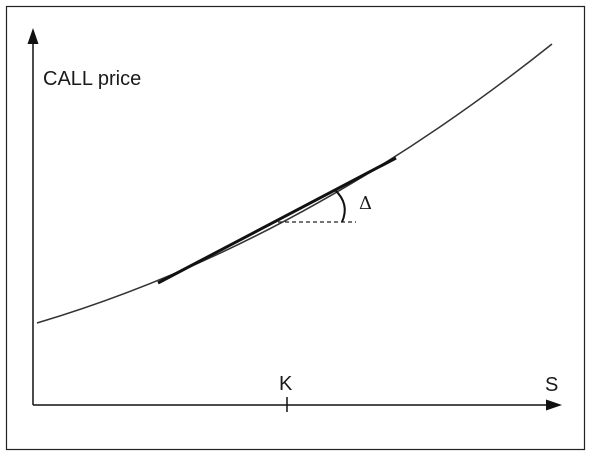  Describe the element at coordinates (92, 79) in the screenshot. I see `y-axis-label: CALL price` at that location.